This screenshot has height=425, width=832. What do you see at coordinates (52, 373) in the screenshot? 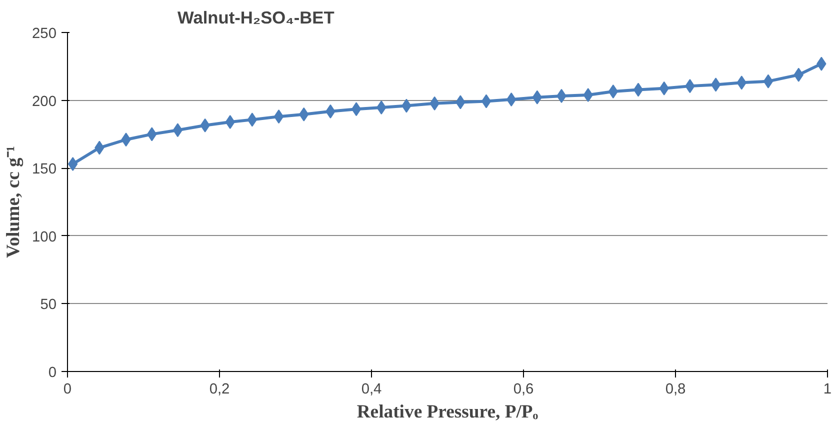
I see `y-tick-label: 0` at bounding box center [52, 373].